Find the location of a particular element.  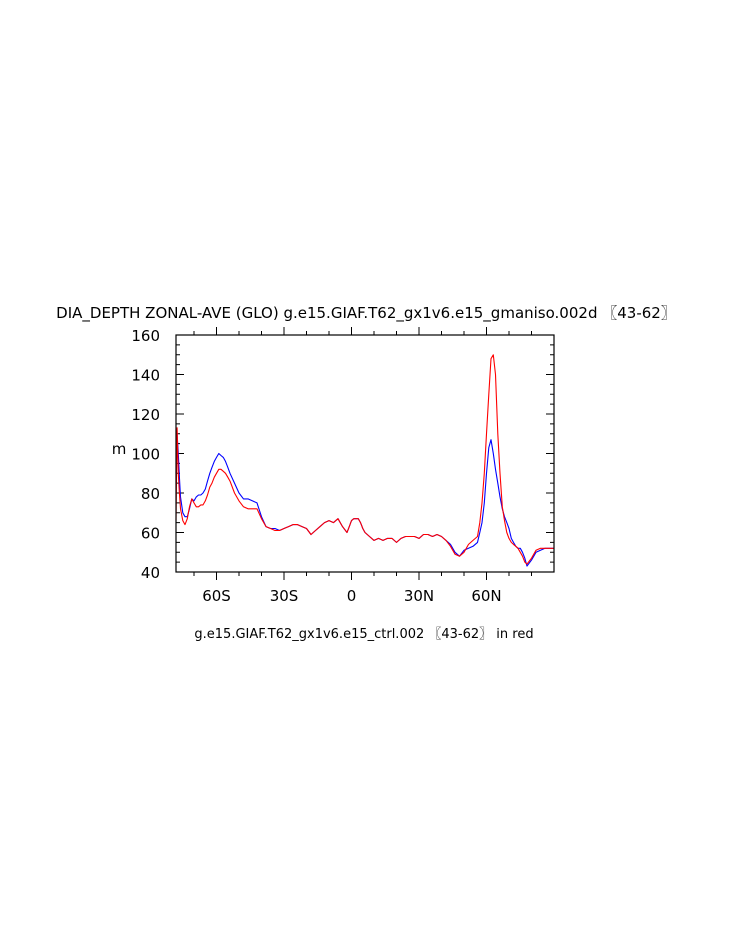

y-tick-label: 40 is located at coordinates (150, 573).